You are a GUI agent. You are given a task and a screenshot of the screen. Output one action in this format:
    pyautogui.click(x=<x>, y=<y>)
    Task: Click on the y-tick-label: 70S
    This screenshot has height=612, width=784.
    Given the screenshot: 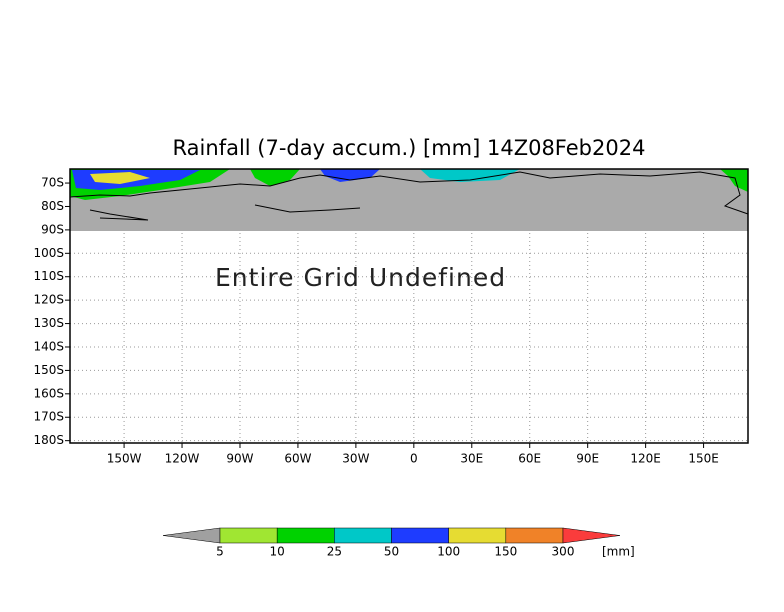 What is the action you would take?
    pyautogui.click(x=52, y=183)
    